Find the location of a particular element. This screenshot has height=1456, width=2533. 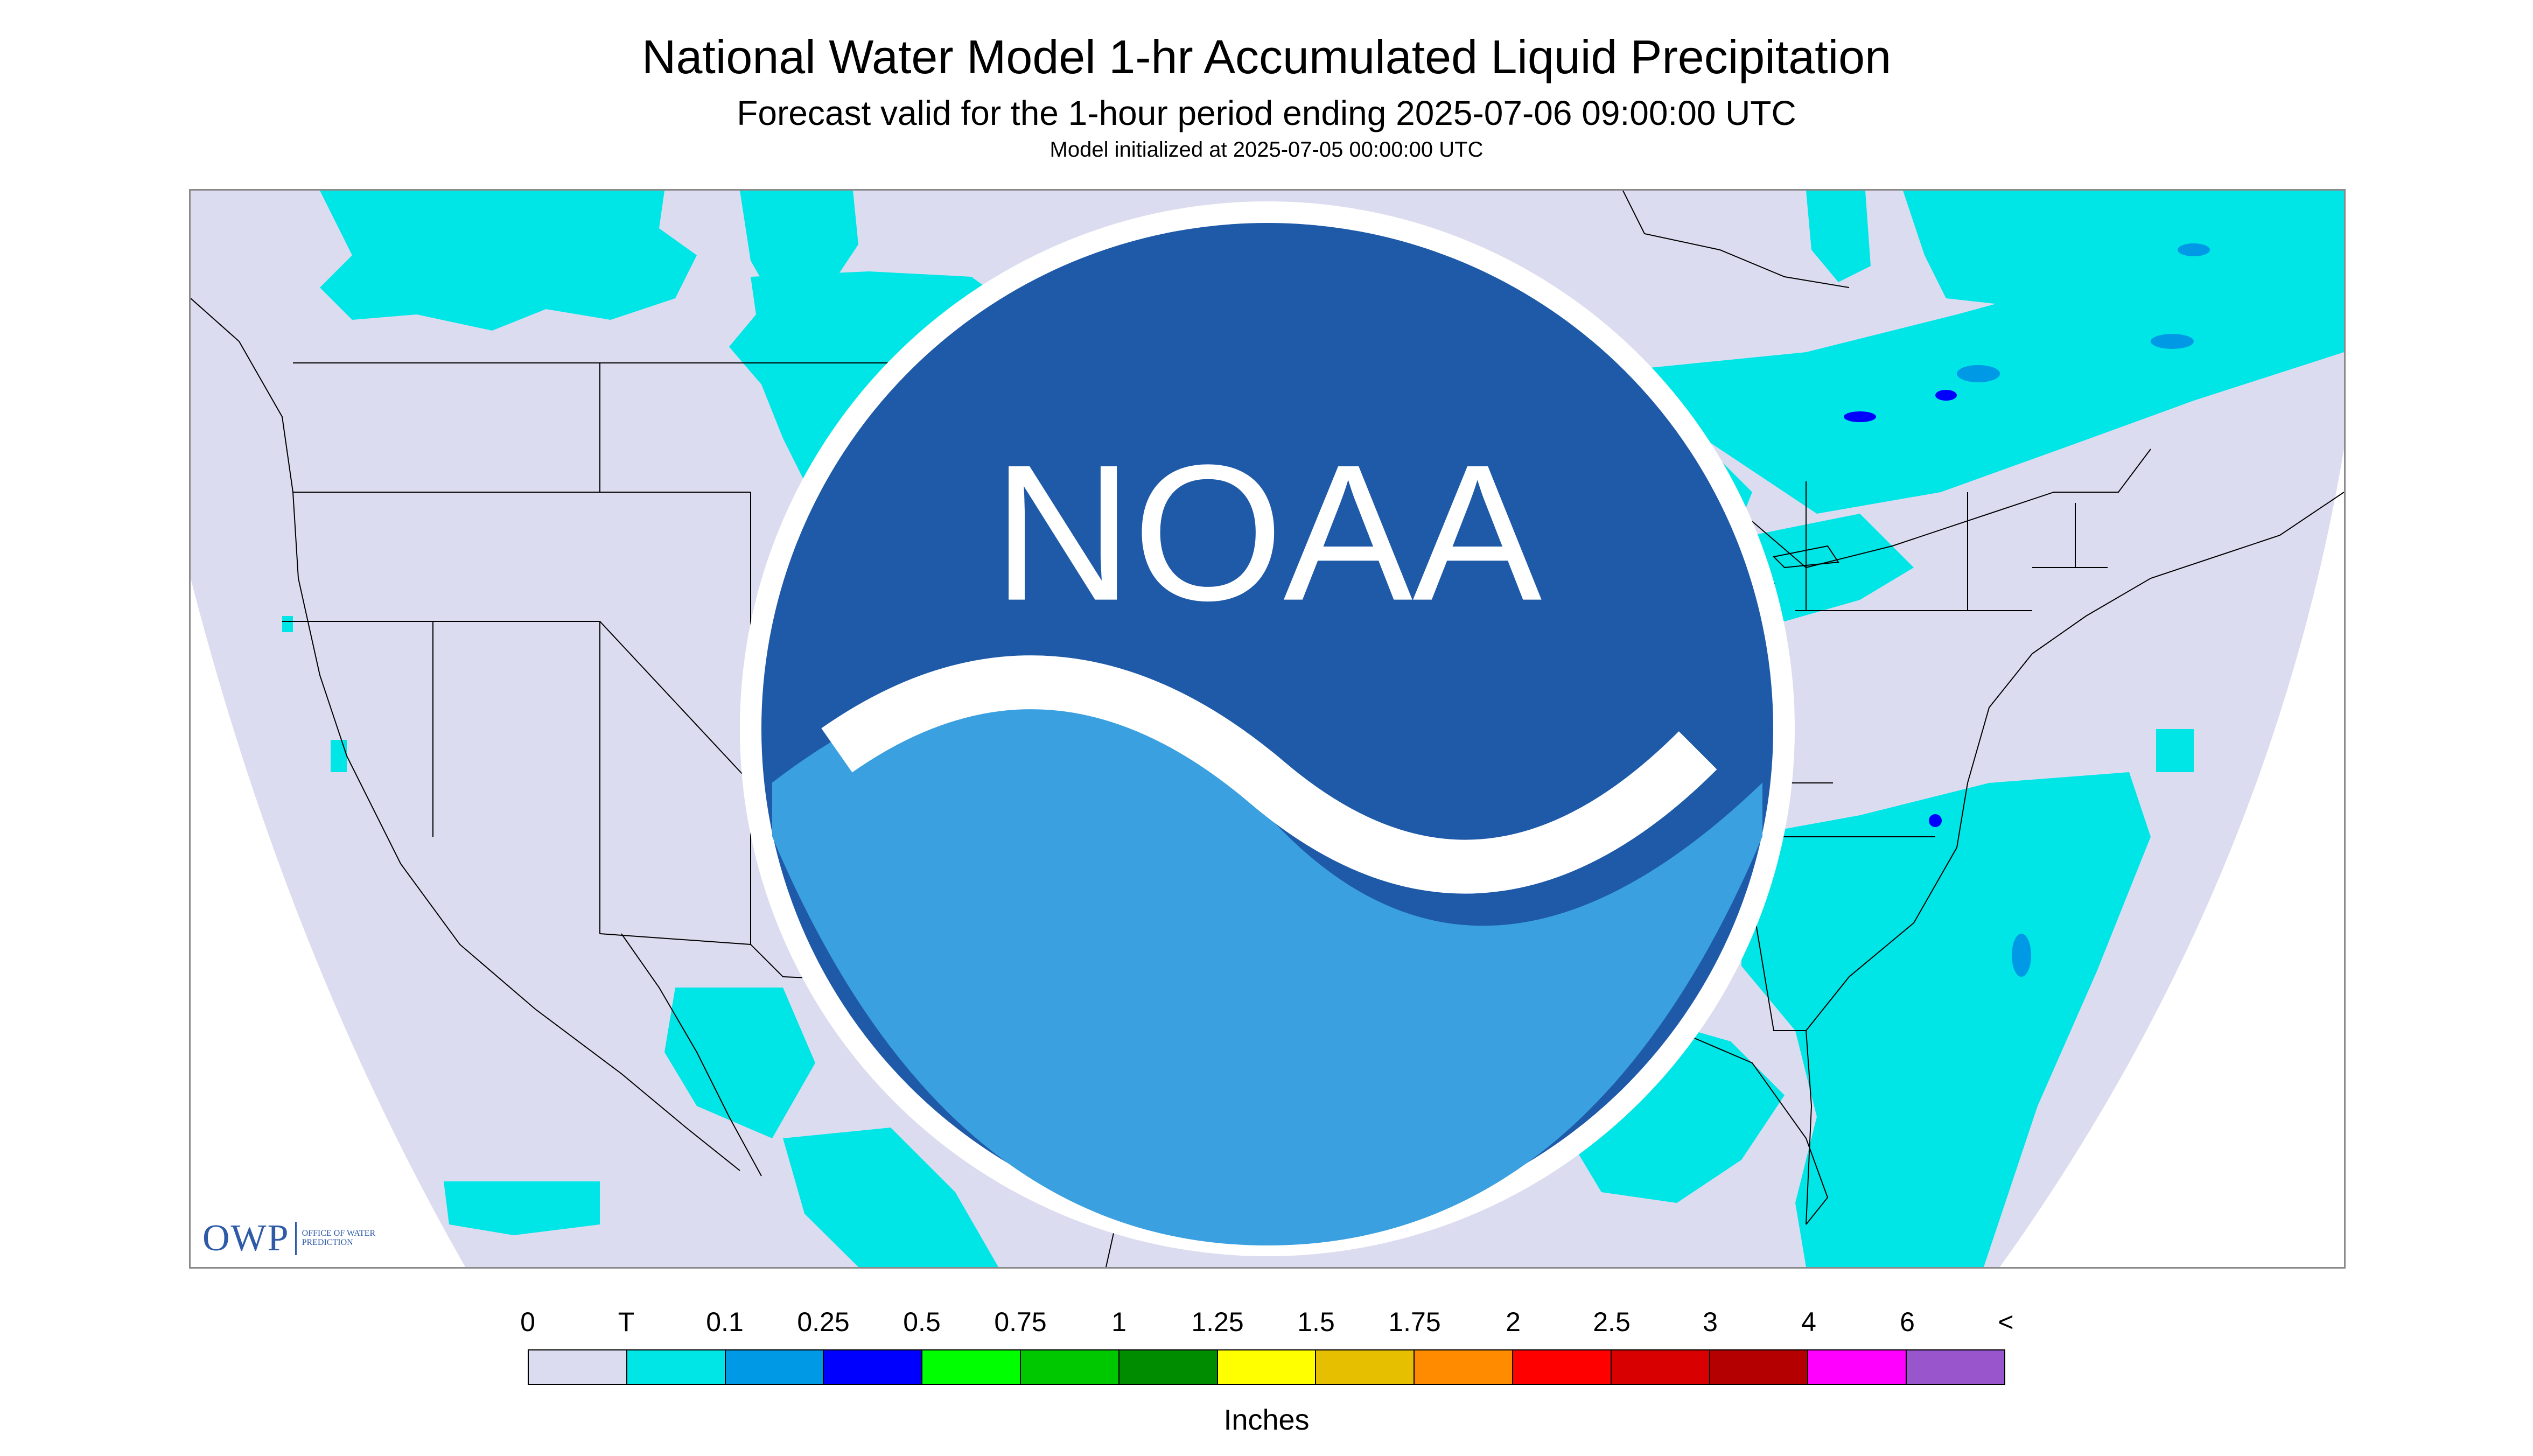

owp-logo-text: OFFICE OF WATER PREDICTION is located at coordinates (339, 1238).